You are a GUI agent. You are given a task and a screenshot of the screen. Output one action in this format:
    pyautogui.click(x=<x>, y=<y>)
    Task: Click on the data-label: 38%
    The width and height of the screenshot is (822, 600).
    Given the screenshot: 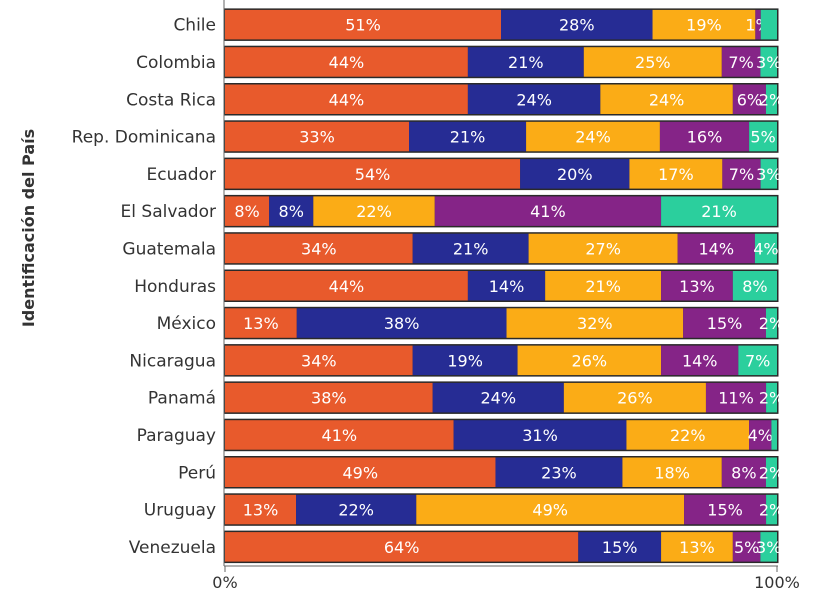 What is the action you would take?
    pyautogui.click(x=402, y=323)
    